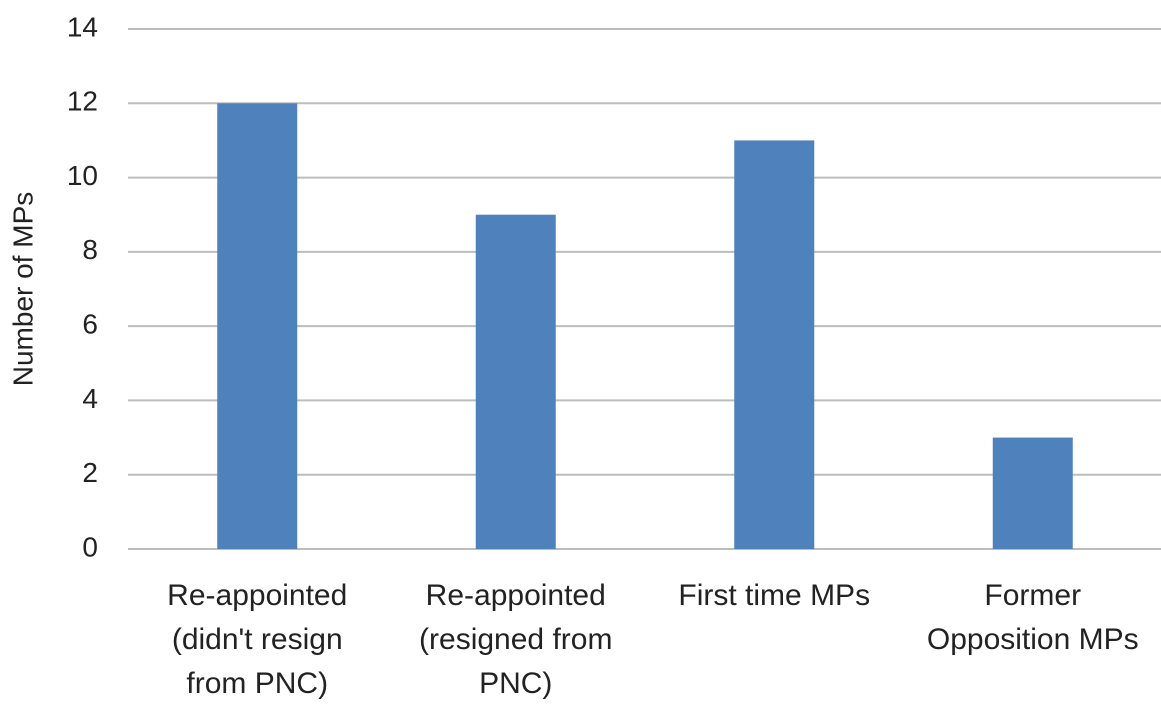 Image resolution: width=1161 pixels, height=706 pixels. I want to click on y-axis-label: Number of MPs, so click(22, 289).